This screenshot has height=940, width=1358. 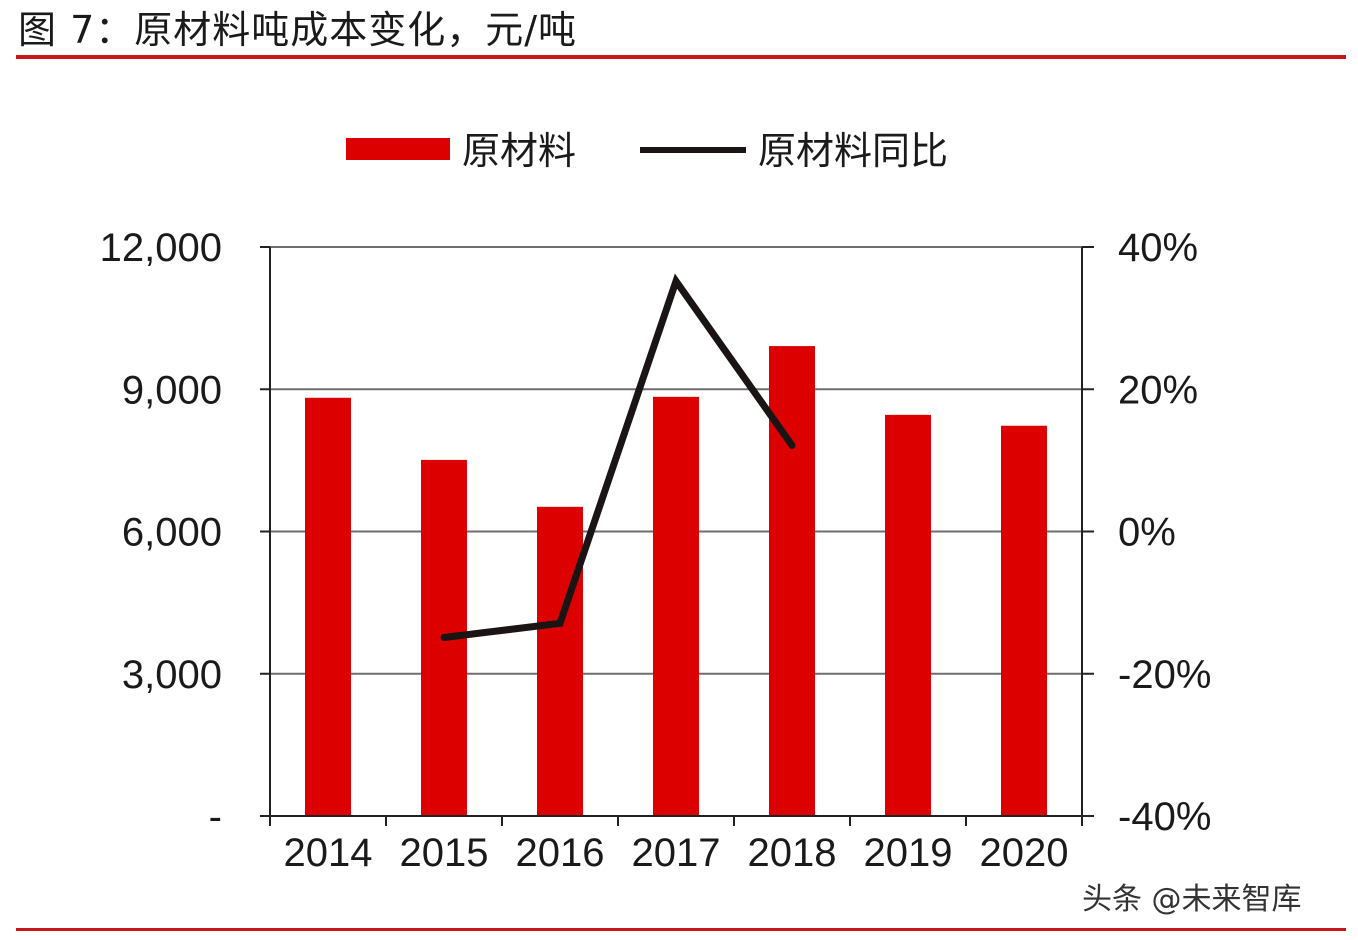 What do you see at coordinates (1147, 533) in the screenshot?
I see `y2-tick-label: 0%` at bounding box center [1147, 533].